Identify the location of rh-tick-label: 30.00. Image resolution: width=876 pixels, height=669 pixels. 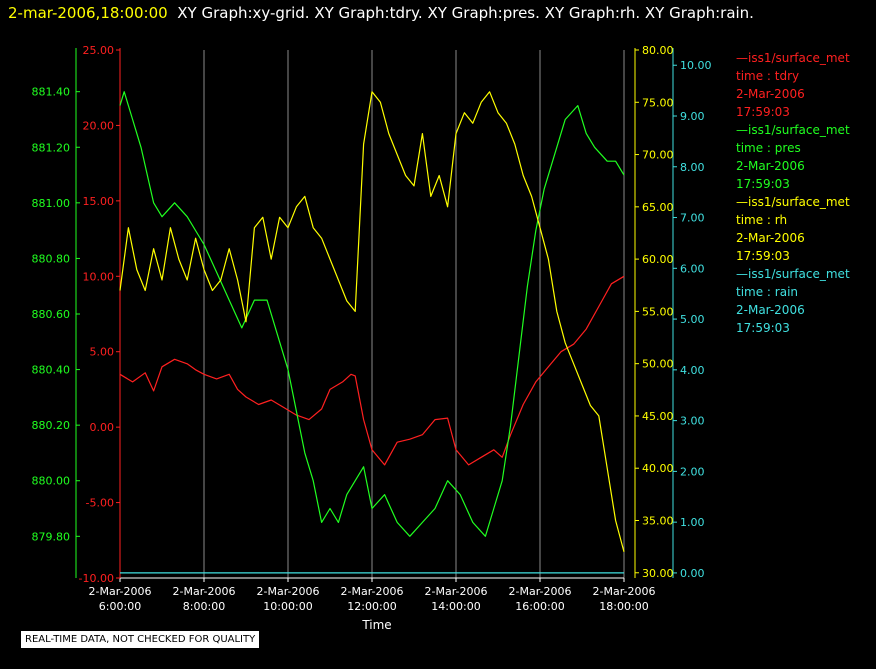
(658, 573).